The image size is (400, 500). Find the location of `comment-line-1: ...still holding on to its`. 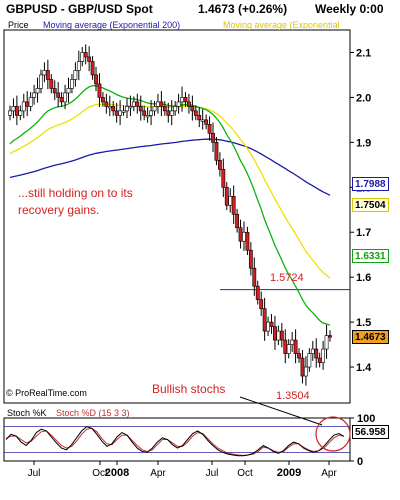

comment-line-1: ...still holding on to its is located at coordinates (75, 193).